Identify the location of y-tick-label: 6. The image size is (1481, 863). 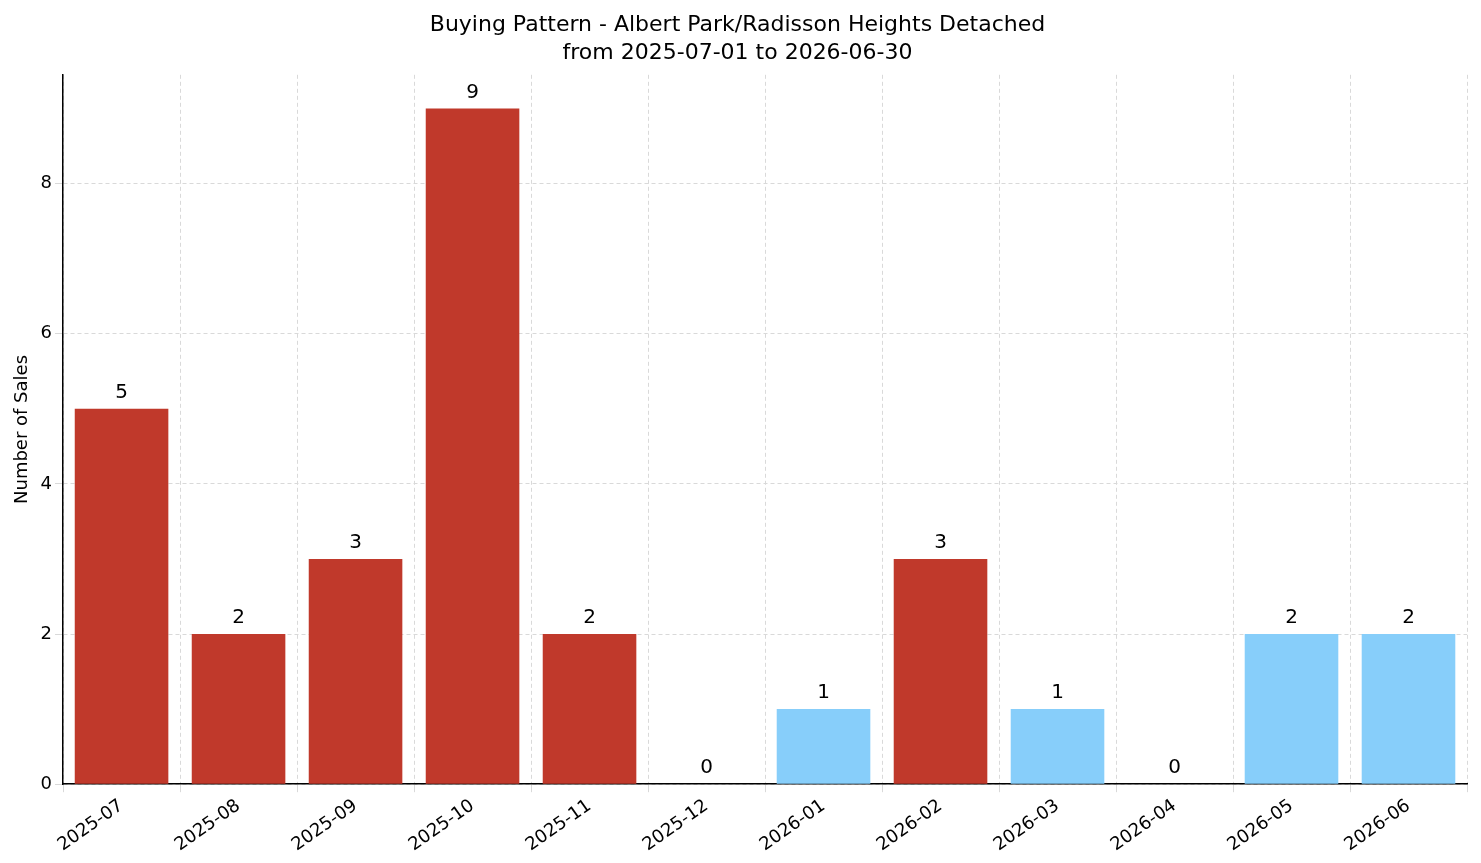
(46, 332).